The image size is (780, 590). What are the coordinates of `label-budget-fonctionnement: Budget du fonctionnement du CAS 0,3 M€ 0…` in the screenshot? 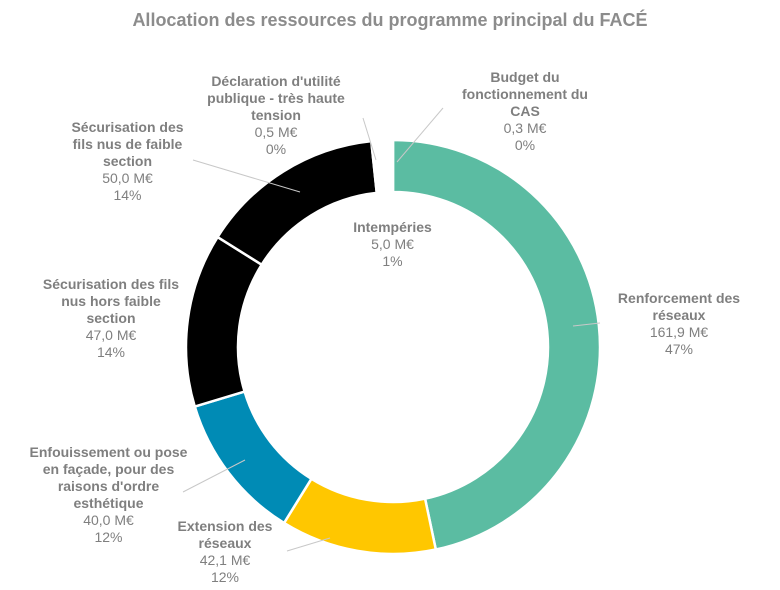 It's located at (525, 111).